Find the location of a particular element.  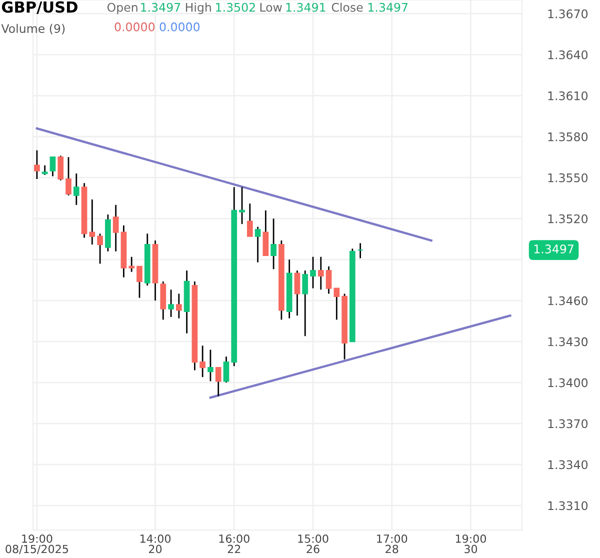

y-tick-label: 1.3610 is located at coordinates (568, 95).